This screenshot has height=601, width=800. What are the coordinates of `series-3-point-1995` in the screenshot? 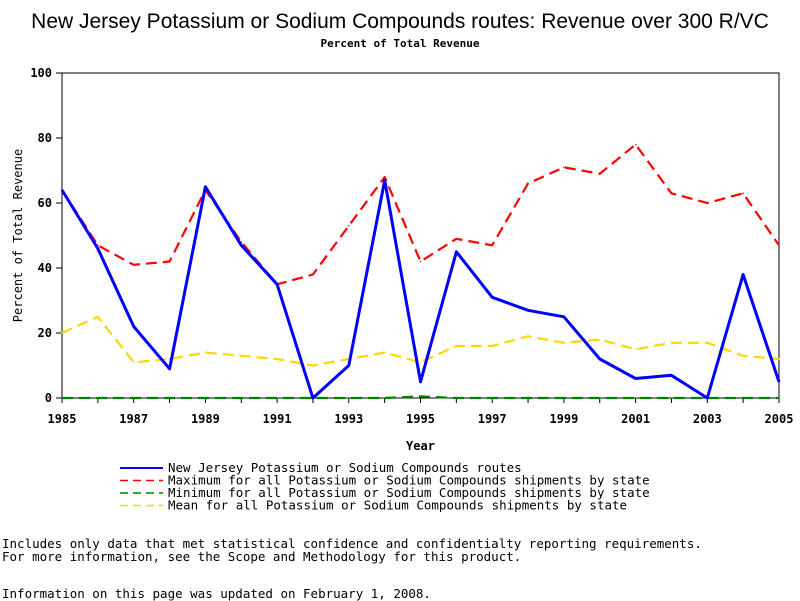 It's located at (420, 362).